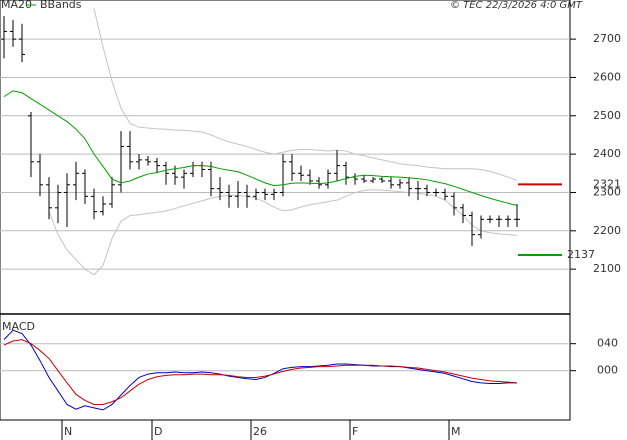 The height and width of the screenshot is (440, 627). What do you see at coordinates (283, 232) in the screenshot?
I see `bband-lower` at bounding box center [283, 232].